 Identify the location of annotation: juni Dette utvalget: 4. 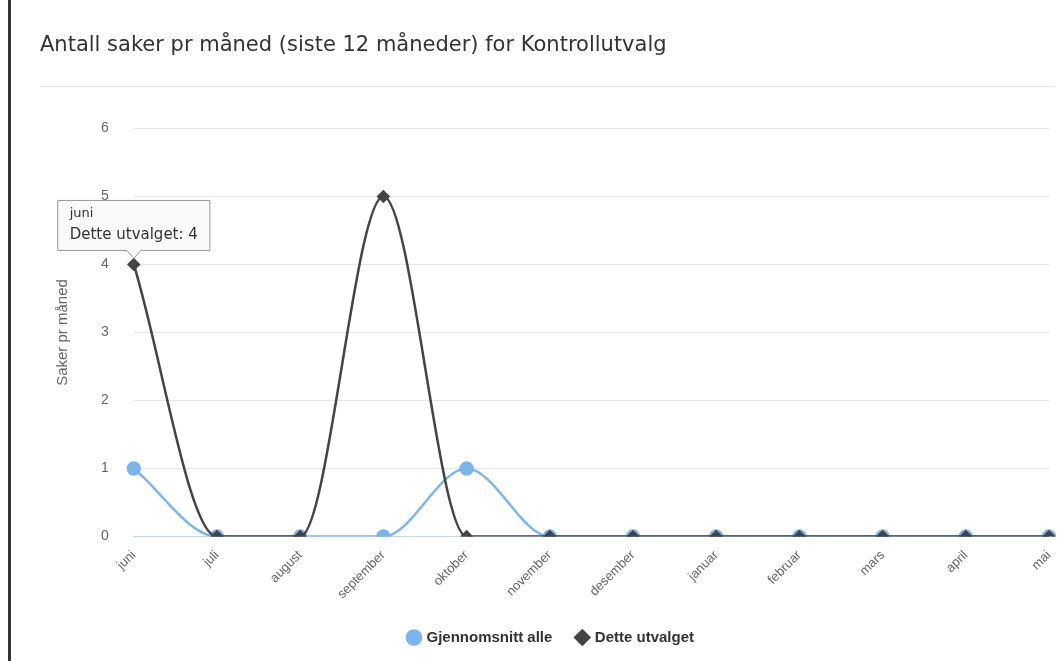
(133, 224).